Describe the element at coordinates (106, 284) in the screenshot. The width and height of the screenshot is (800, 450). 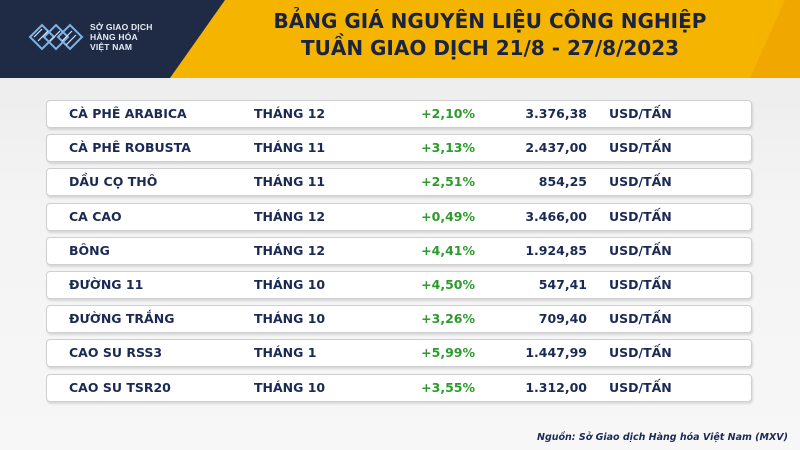
I see `commodity-name: ĐƯỜNG 11` at that location.